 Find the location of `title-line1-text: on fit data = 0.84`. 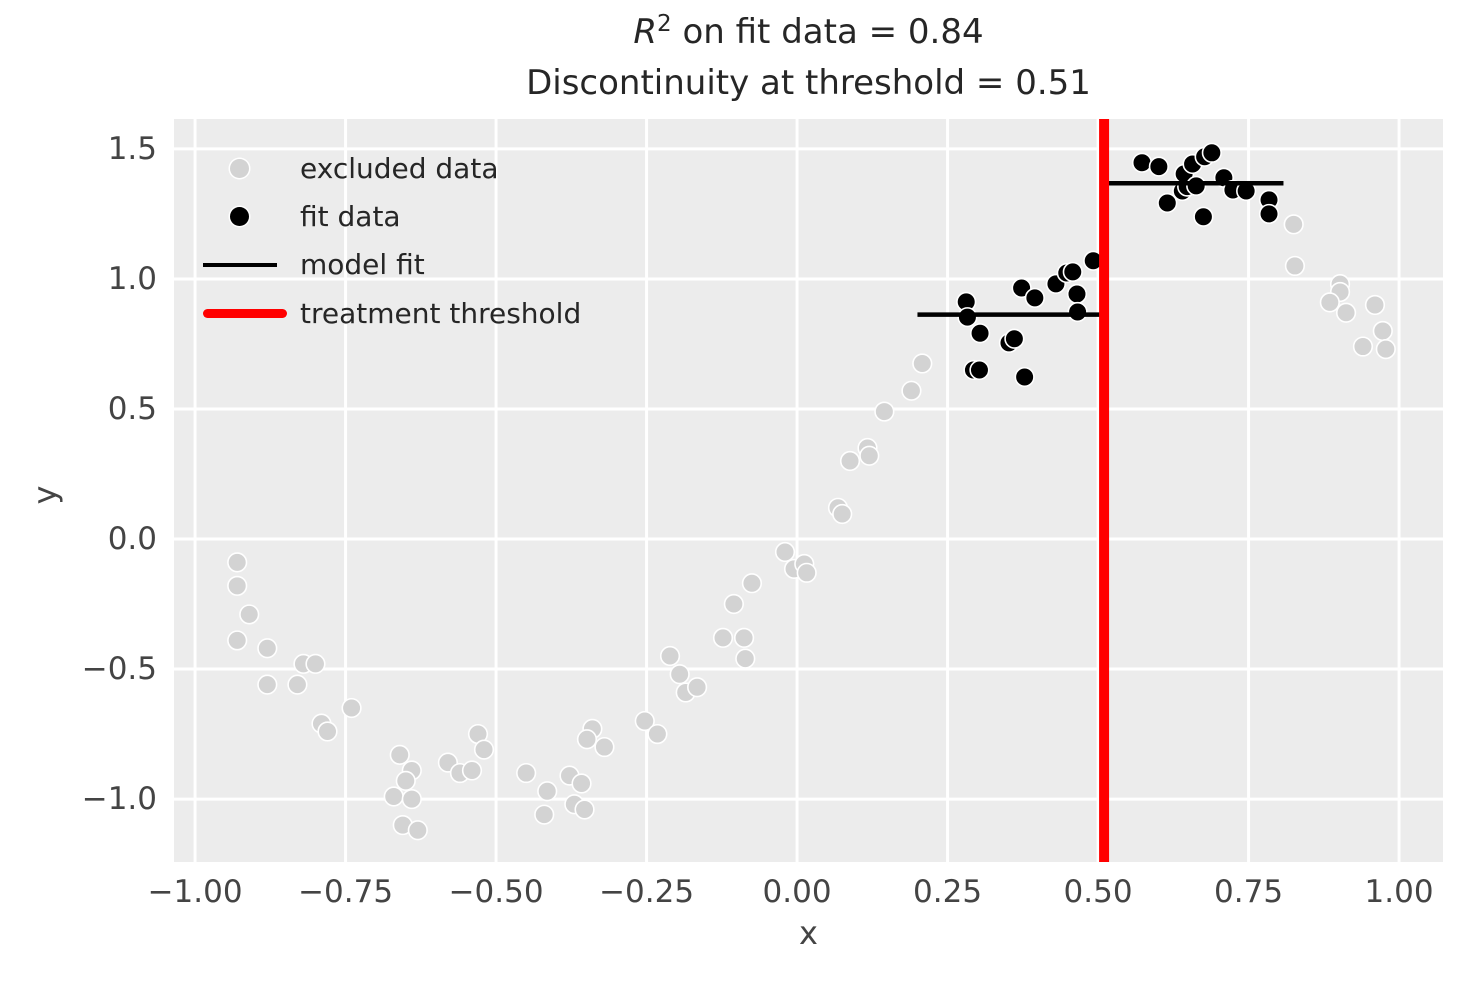

title-line1-text: on fit data = 0.84 is located at coordinates (827, 32).